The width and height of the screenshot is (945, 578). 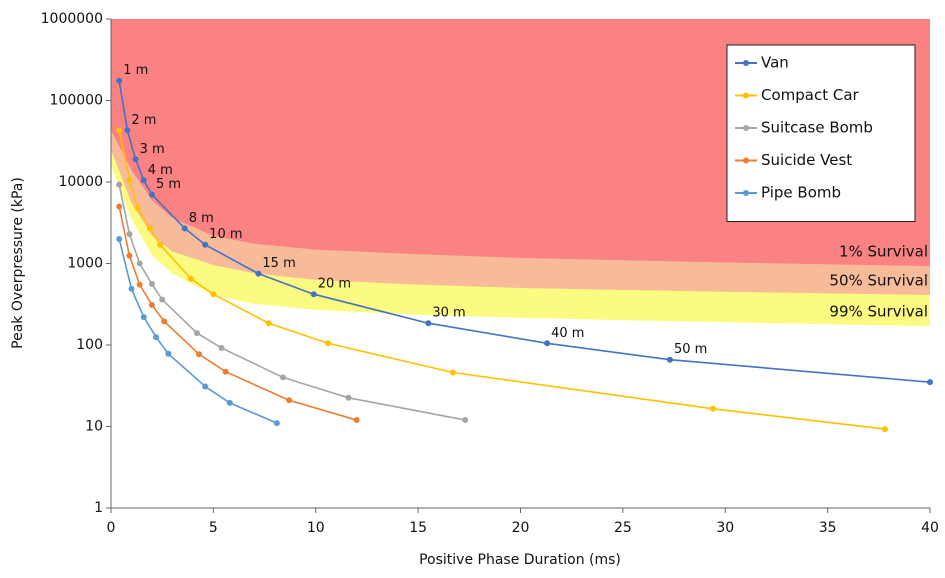 I want to click on point-label: 40 m, so click(x=567, y=333).